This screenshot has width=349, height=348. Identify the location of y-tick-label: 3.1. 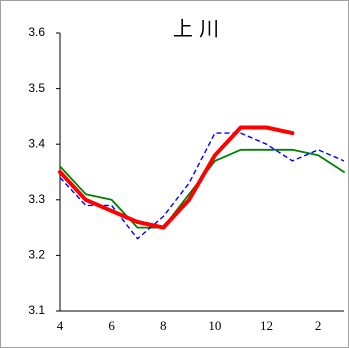
(36, 310).